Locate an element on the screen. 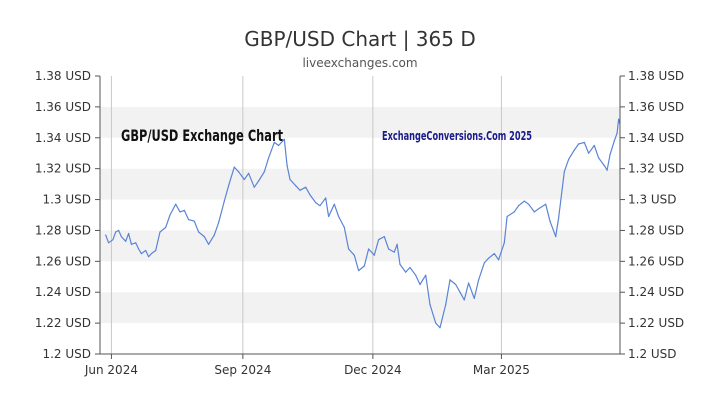 This screenshot has height=409, width=720. y-tick-label-left: 1.3 USD is located at coordinates (66, 200).